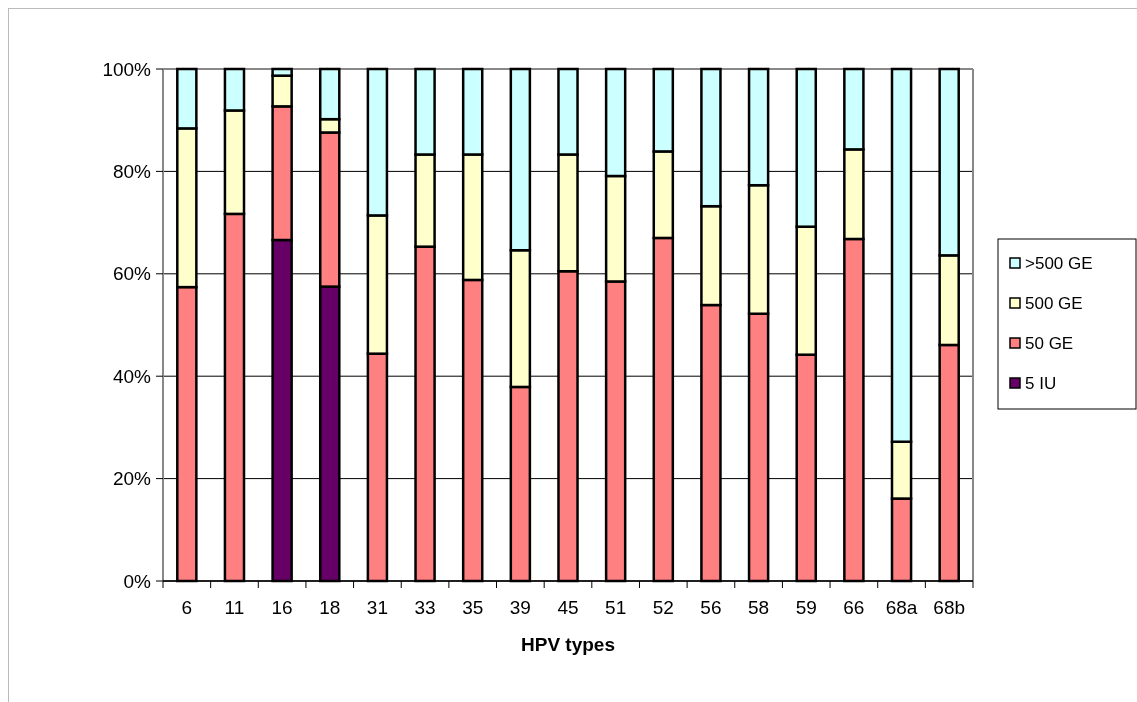  Describe the element at coordinates (330, 607) in the screenshot. I see `x-tick-label: 18` at that location.